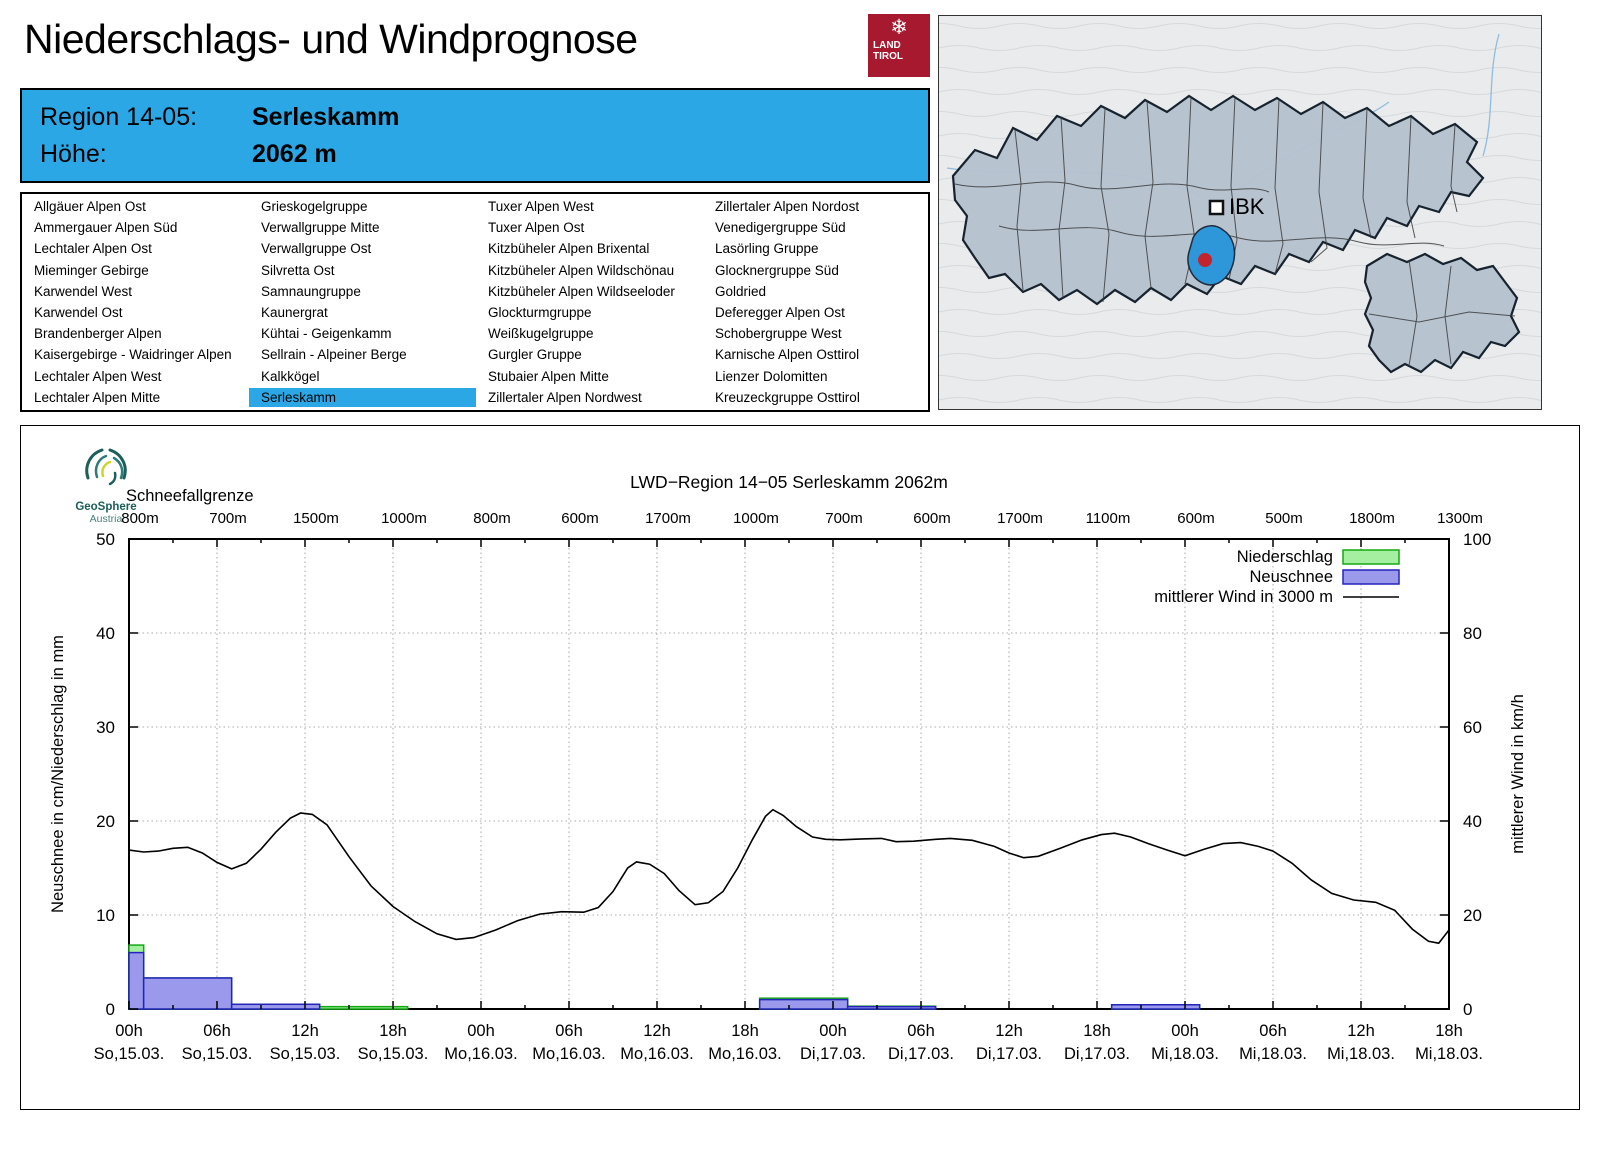  What do you see at coordinates (569, 249) in the screenshot?
I see `region-list-item: Kitzbüheler Alpen Brixental` at bounding box center [569, 249].